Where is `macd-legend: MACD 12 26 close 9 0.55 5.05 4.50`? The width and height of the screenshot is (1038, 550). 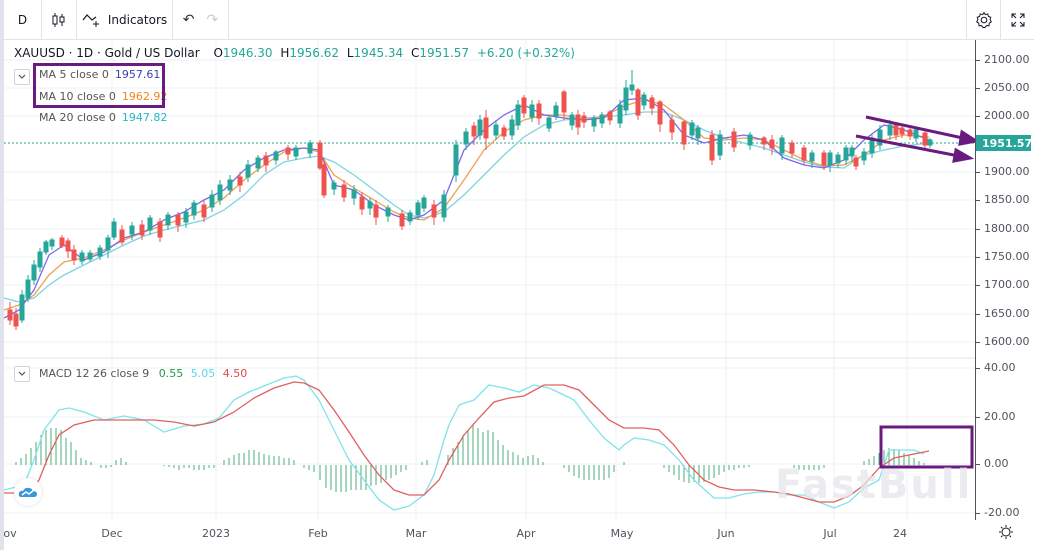
macd-legend: MACD 12 26 close 9 0.55 5.05 4.50 is located at coordinates (143, 373).